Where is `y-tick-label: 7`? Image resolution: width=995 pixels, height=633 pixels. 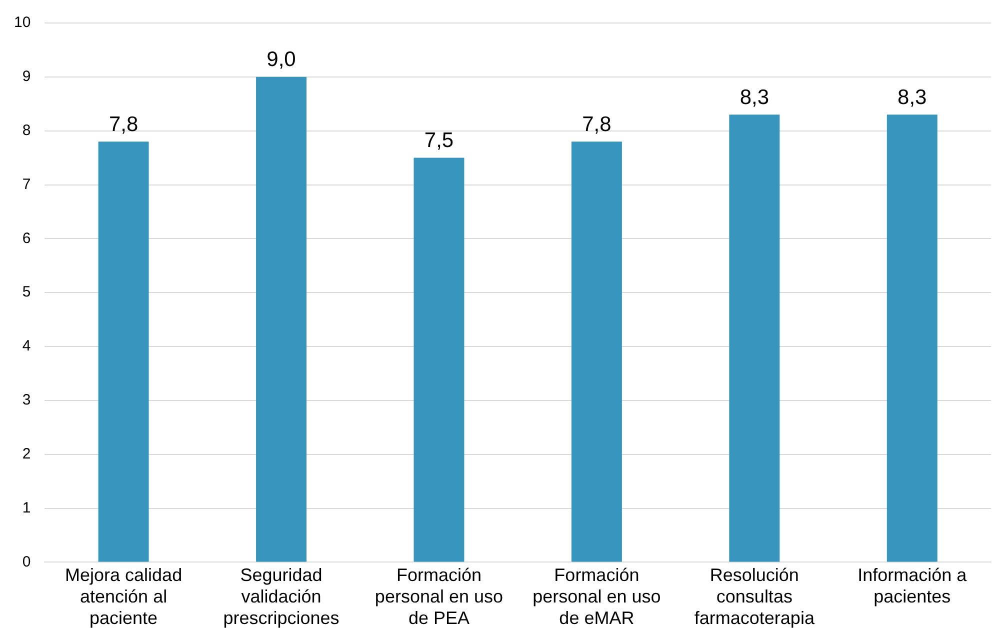 y-tick-label: 7 is located at coordinates (26, 184).